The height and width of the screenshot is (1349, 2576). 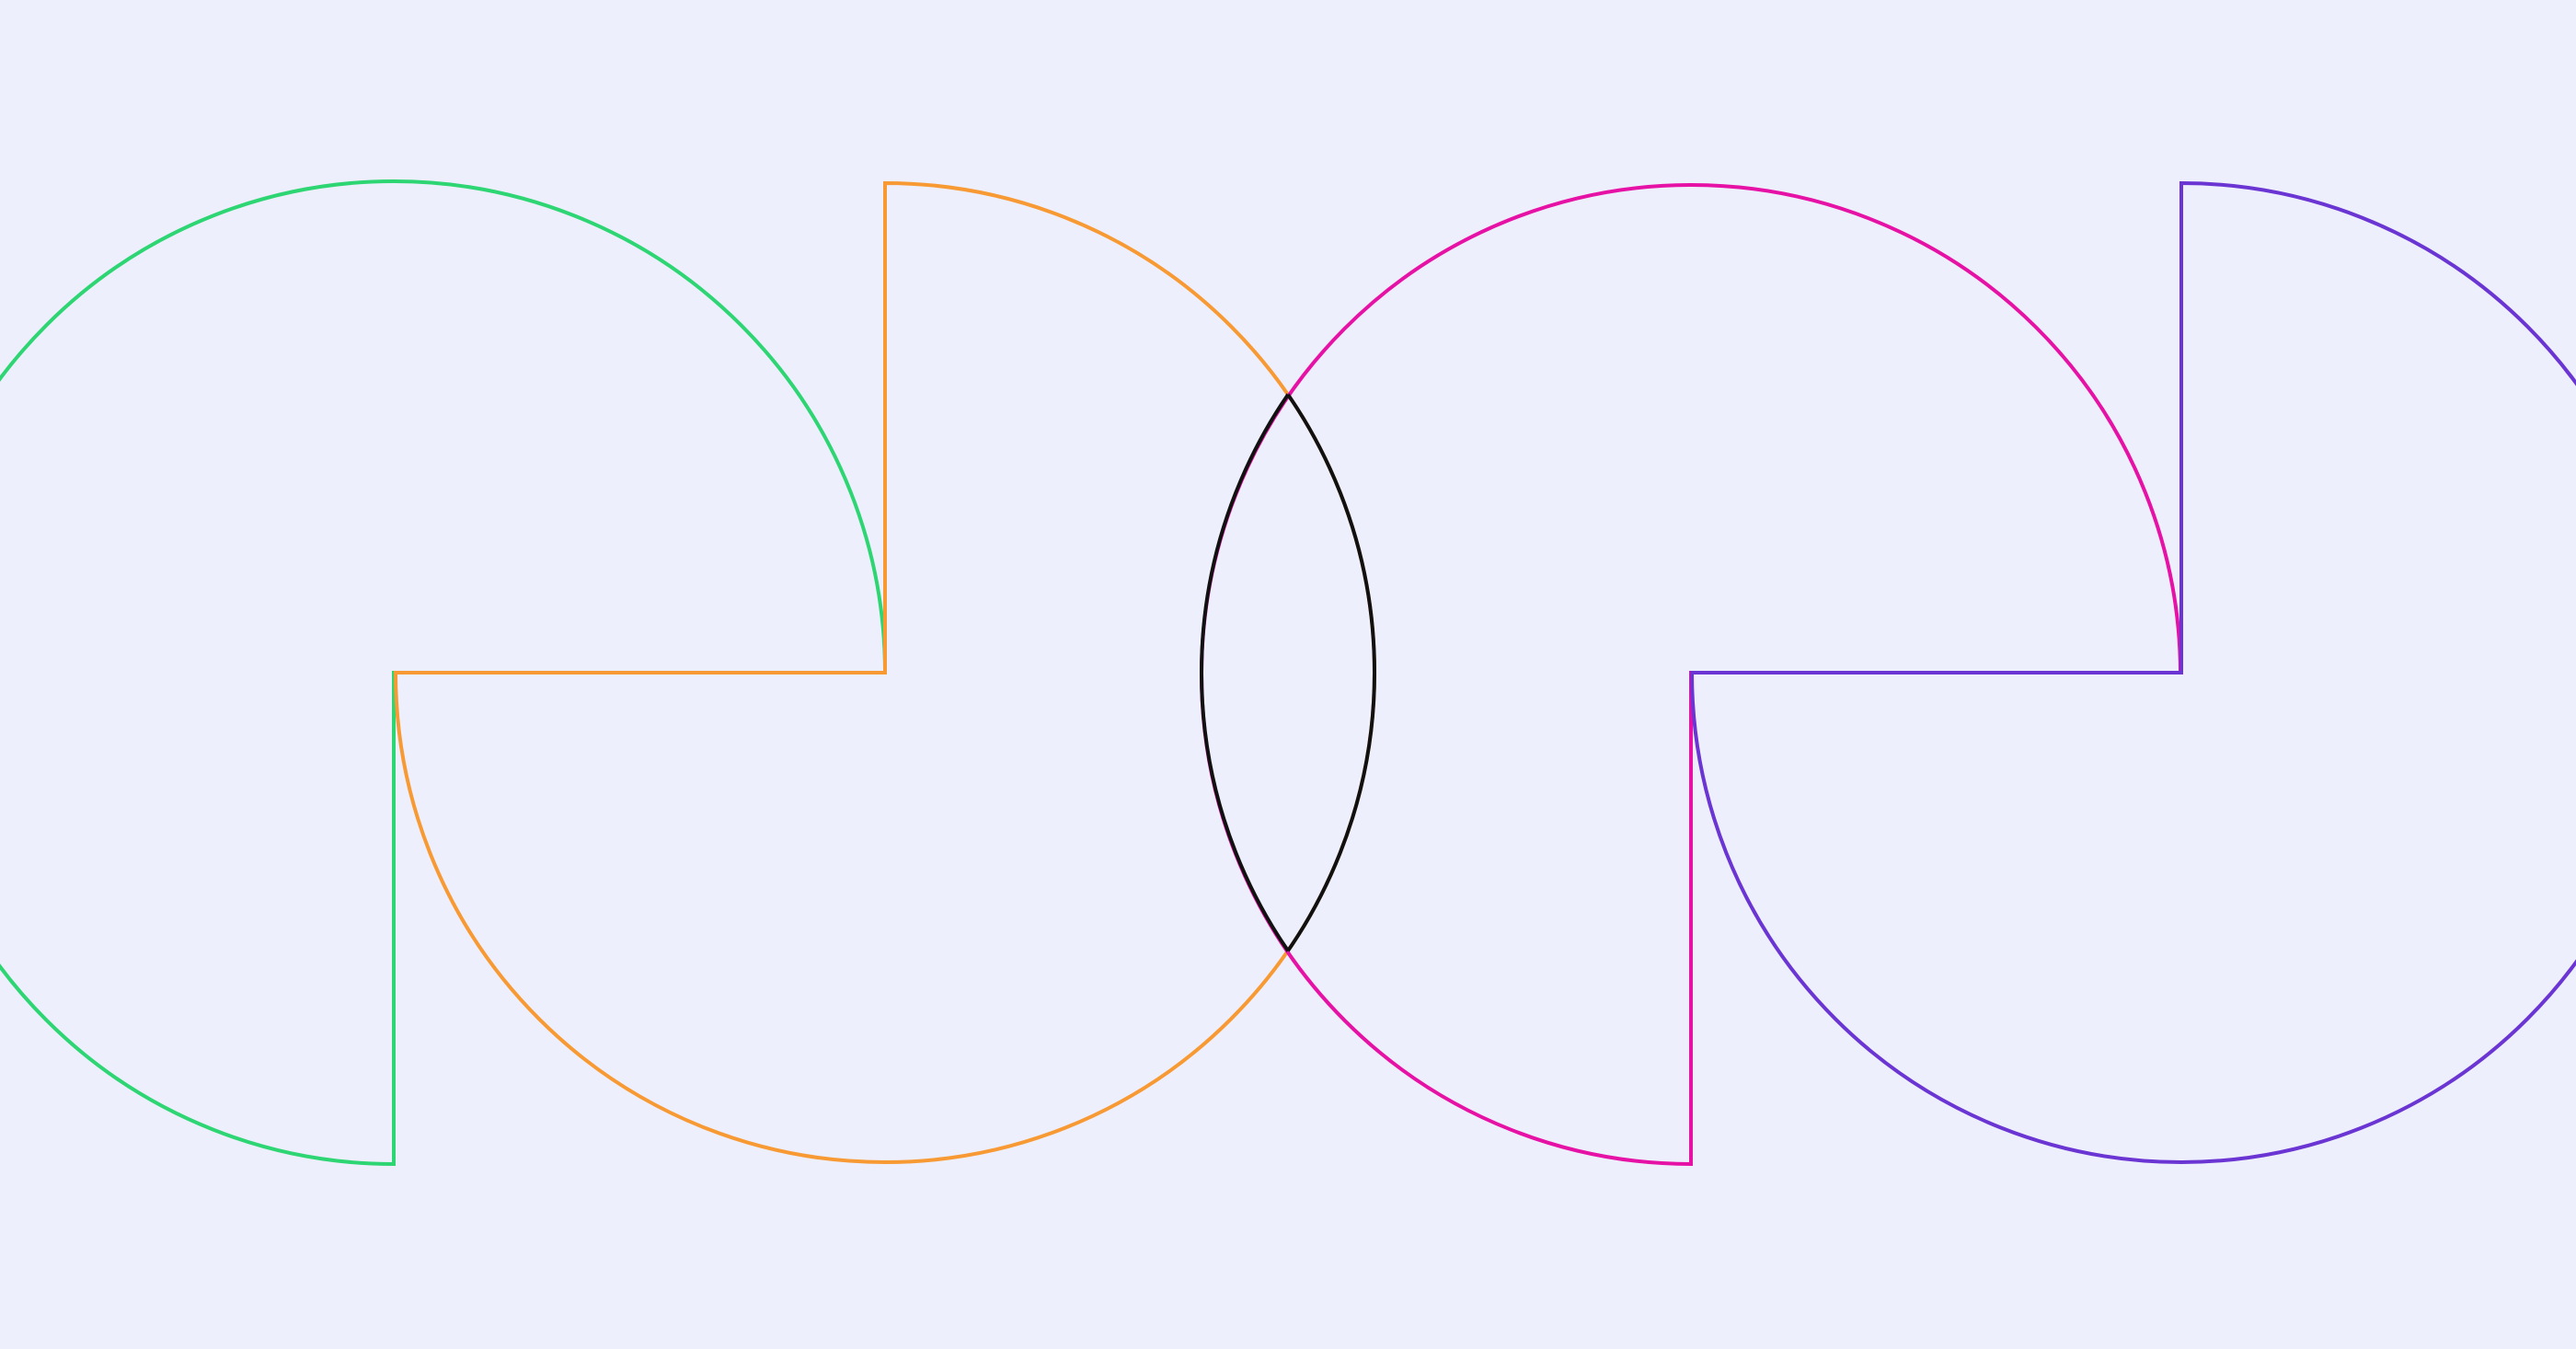 I want to click on lens-left-arc, so click(x=1287, y=672).